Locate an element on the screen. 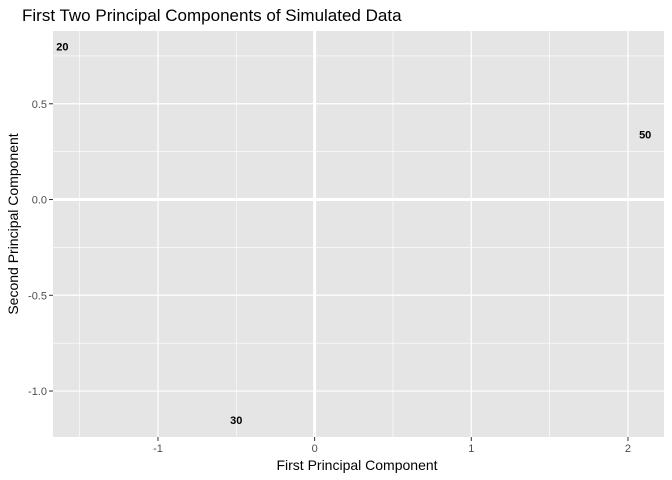 This screenshot has width=672, height=480. y-axis-ticks: -1.0 -0.5 0.0 0.5 is located at coordinates (40, 248).